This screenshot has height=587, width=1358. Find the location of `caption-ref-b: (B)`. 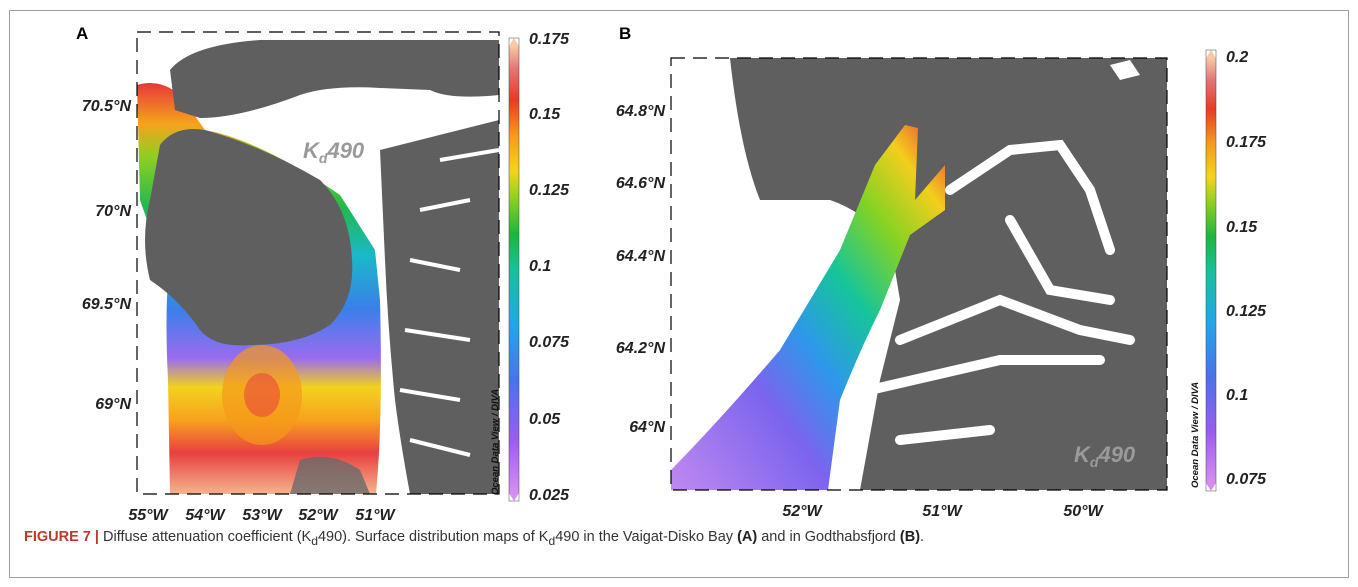

caption-ref-b: (B) is located at coordinates (910, 537).